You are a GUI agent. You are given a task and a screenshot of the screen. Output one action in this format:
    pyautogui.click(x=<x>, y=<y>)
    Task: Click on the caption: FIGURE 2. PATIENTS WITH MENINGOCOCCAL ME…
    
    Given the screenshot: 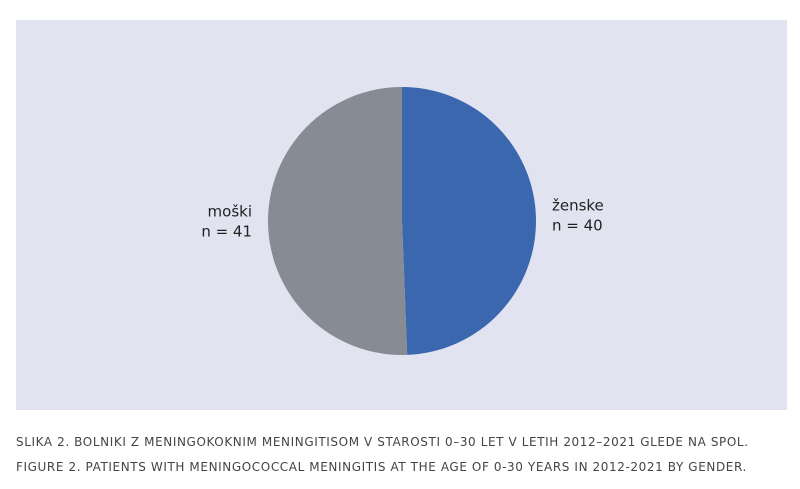 What is the action you would take?
    pyautogui.click(x=381, y=467)
    